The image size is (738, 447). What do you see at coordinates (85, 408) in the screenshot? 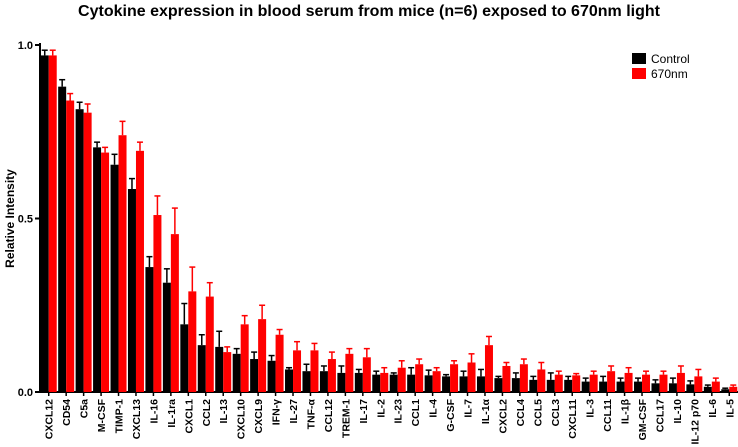
I see `x-tick-label: C5a` at bounding box center [85, 408].